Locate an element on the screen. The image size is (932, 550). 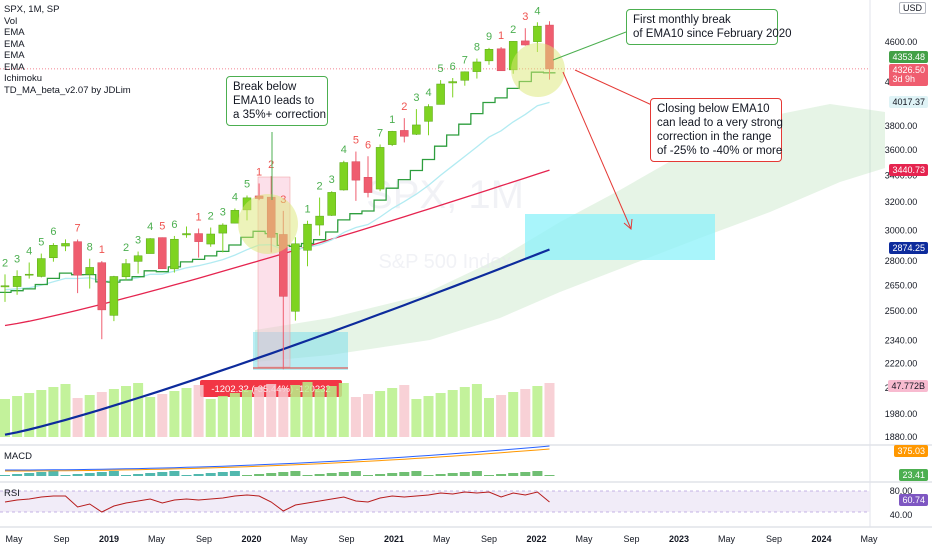
legend-indicator-td-ma: TD_MA_beta_v2.07 by JDLim is located at coordinates (67, 90).